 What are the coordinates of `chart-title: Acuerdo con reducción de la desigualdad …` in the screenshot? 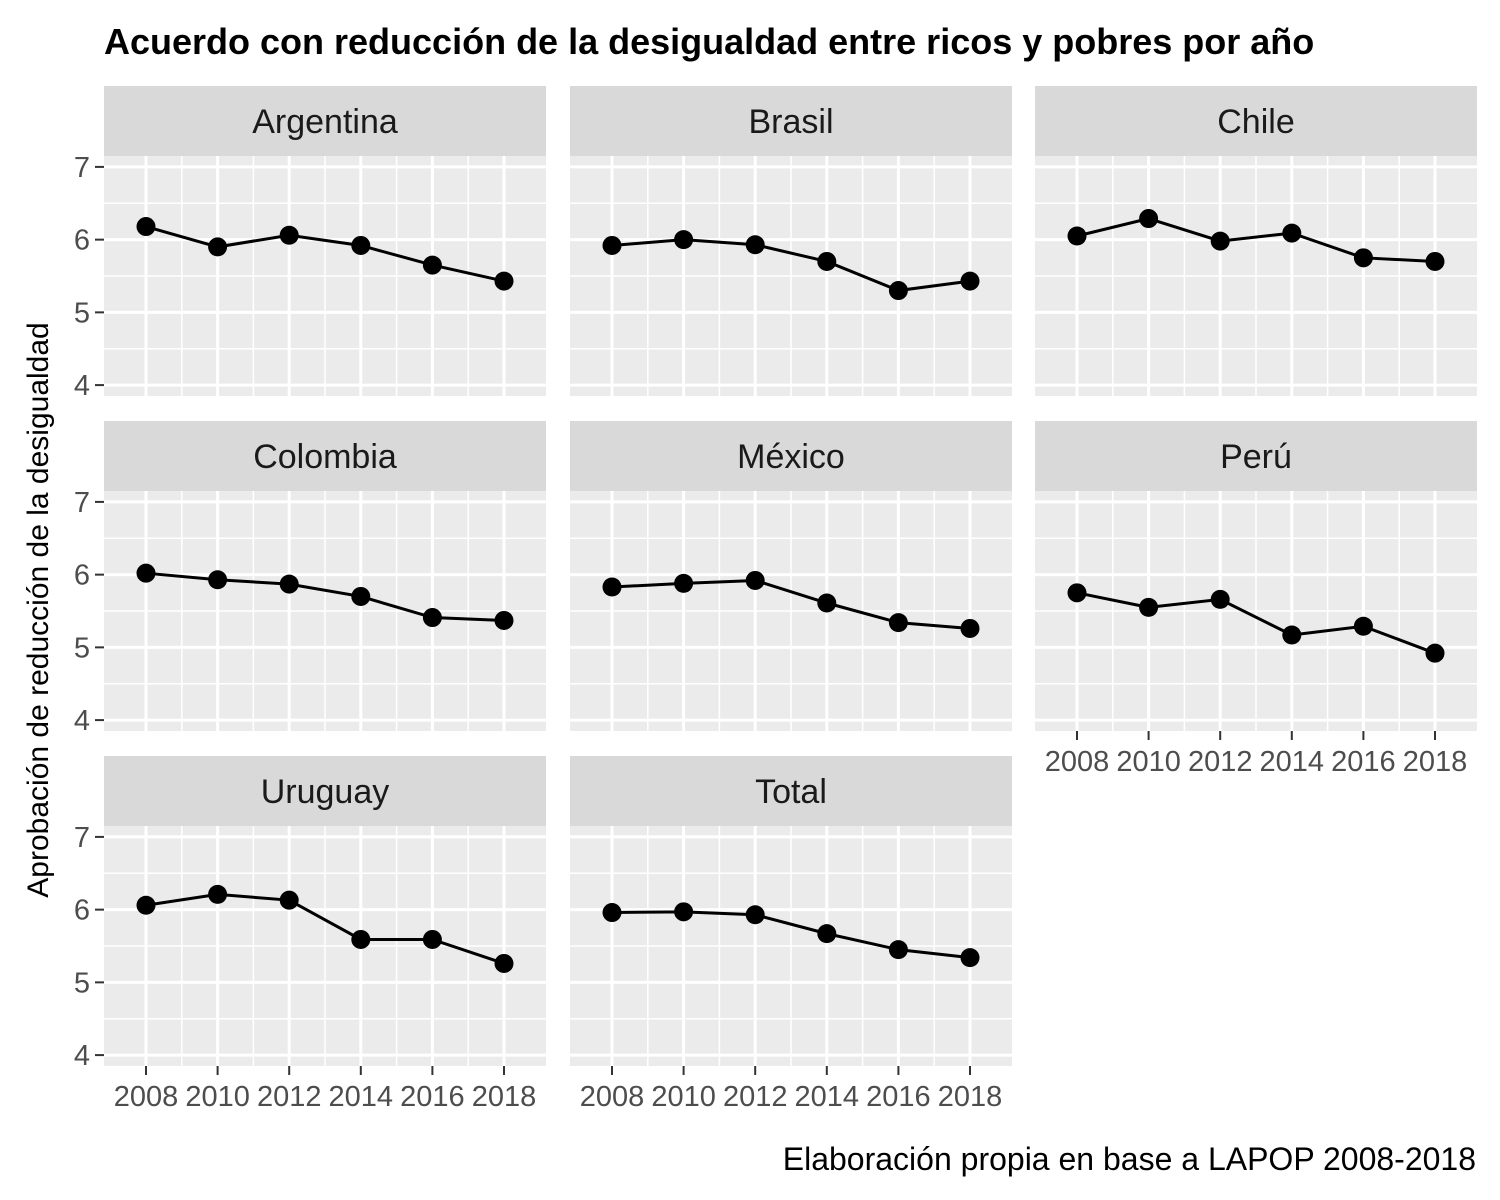 It's located at (709, 41).